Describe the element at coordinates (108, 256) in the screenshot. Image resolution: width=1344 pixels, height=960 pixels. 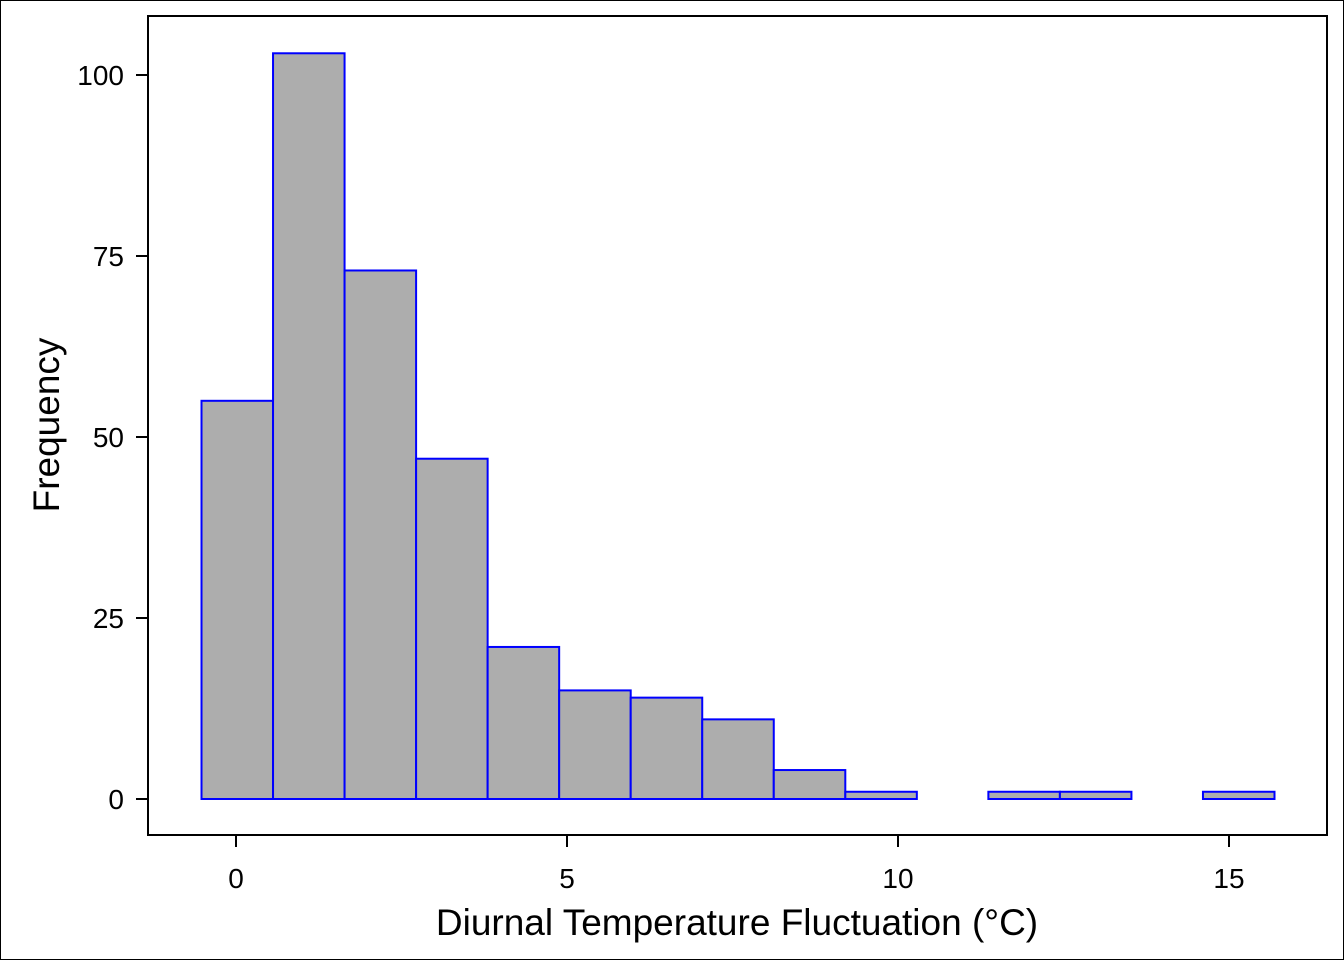
I see `y-tick-label: 75` at that location.